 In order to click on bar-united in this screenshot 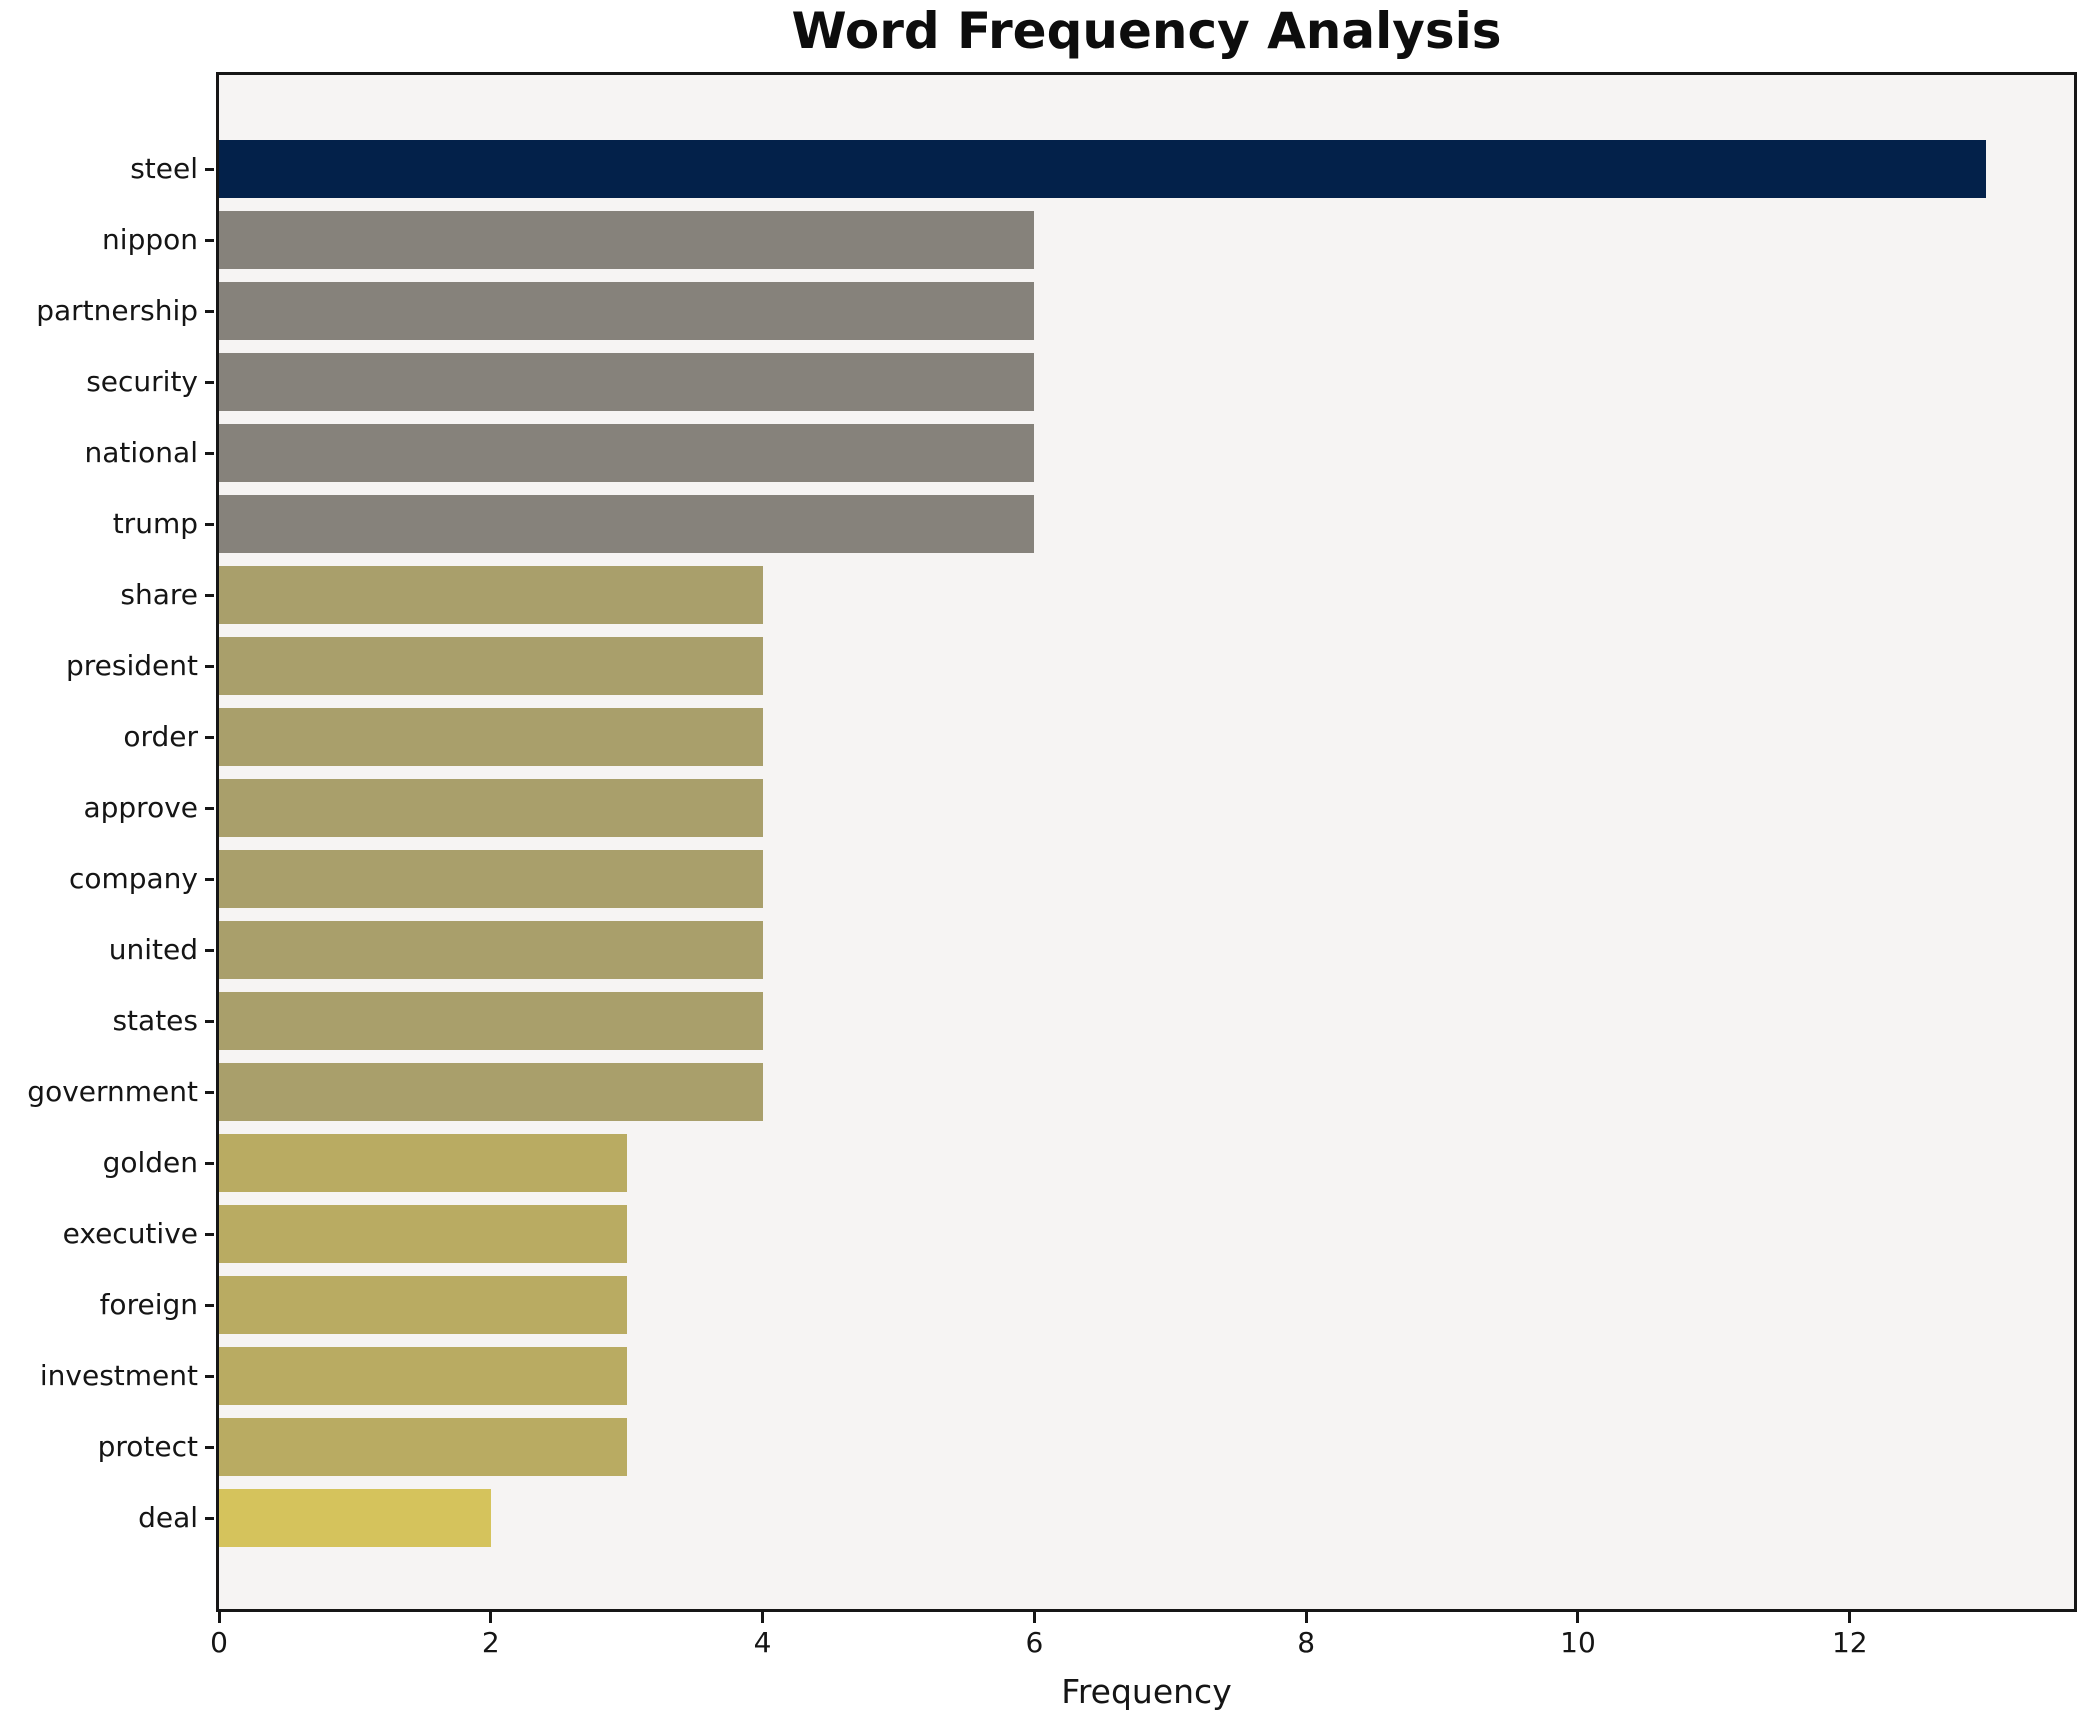, I will do `click(491, 950)`.